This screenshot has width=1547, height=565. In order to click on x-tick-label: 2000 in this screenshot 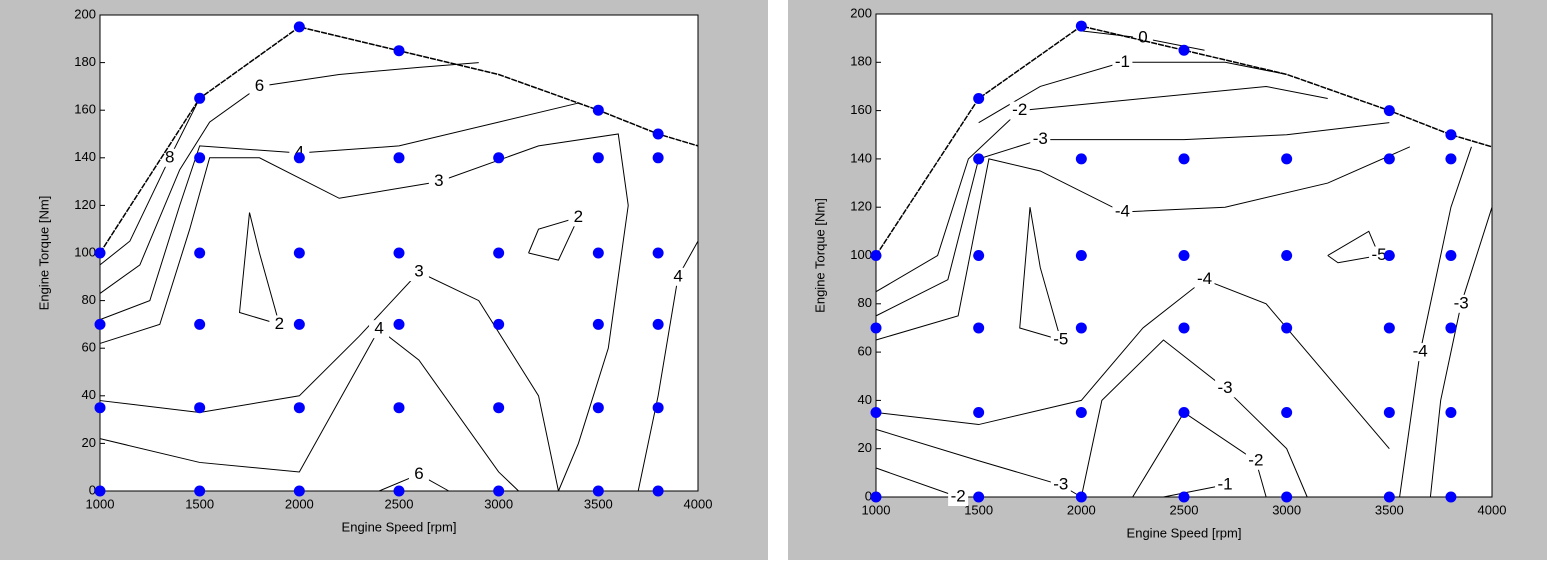, I will do `click(299, 503)`.